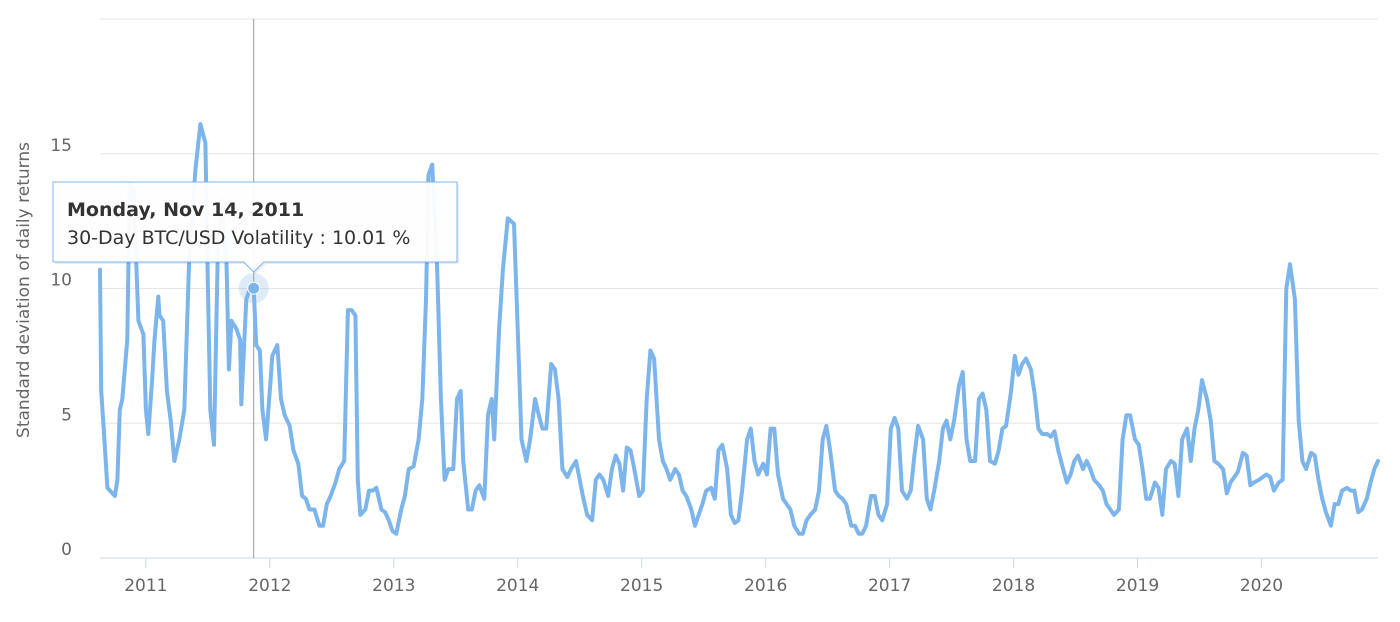 This screenshot has width=1400, height=622. I want to click on y-tick-label: 15, so click(61, 146).